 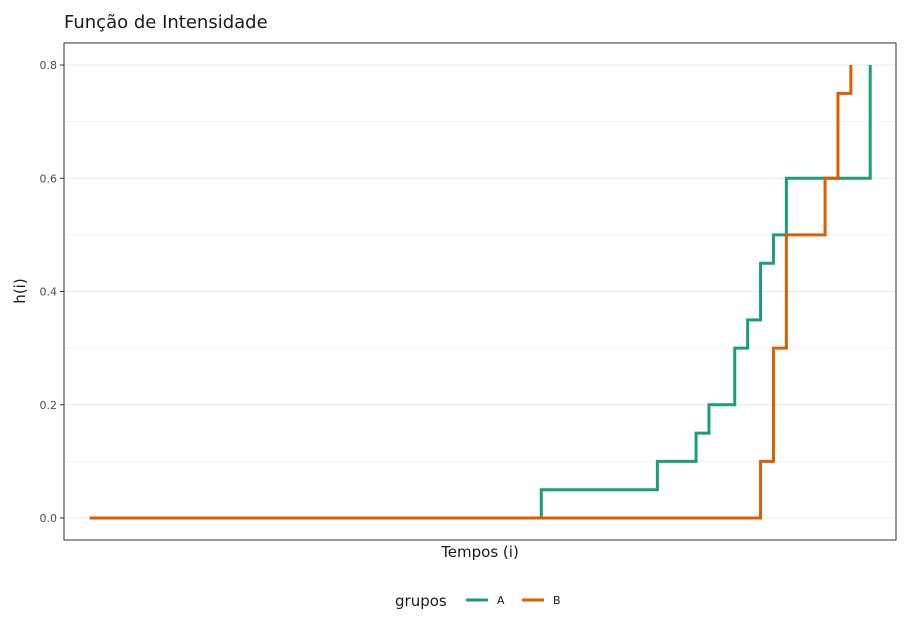 I want to click on y-axis-title: h(i), so click(x=20, y=290).